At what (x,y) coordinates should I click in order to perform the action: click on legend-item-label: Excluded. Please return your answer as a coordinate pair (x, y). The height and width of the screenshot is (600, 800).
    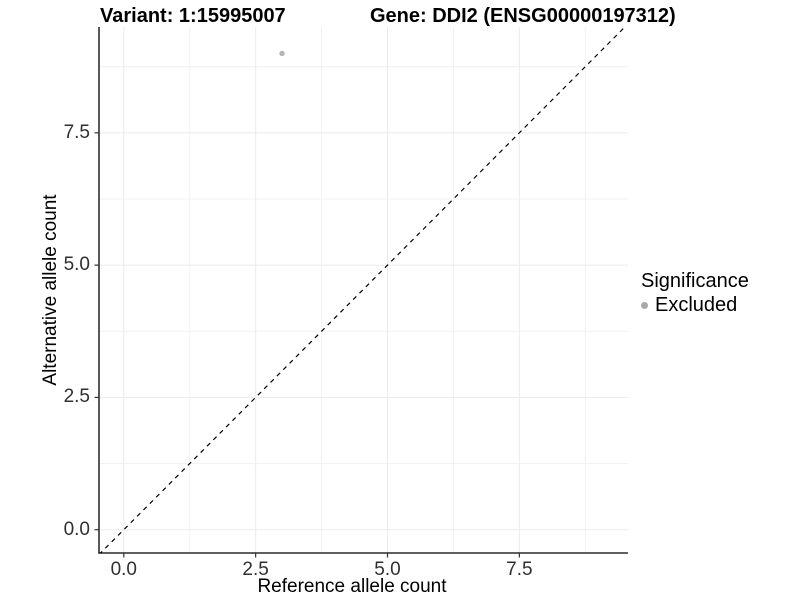
    Looking at the image, I should click on (696, 305).